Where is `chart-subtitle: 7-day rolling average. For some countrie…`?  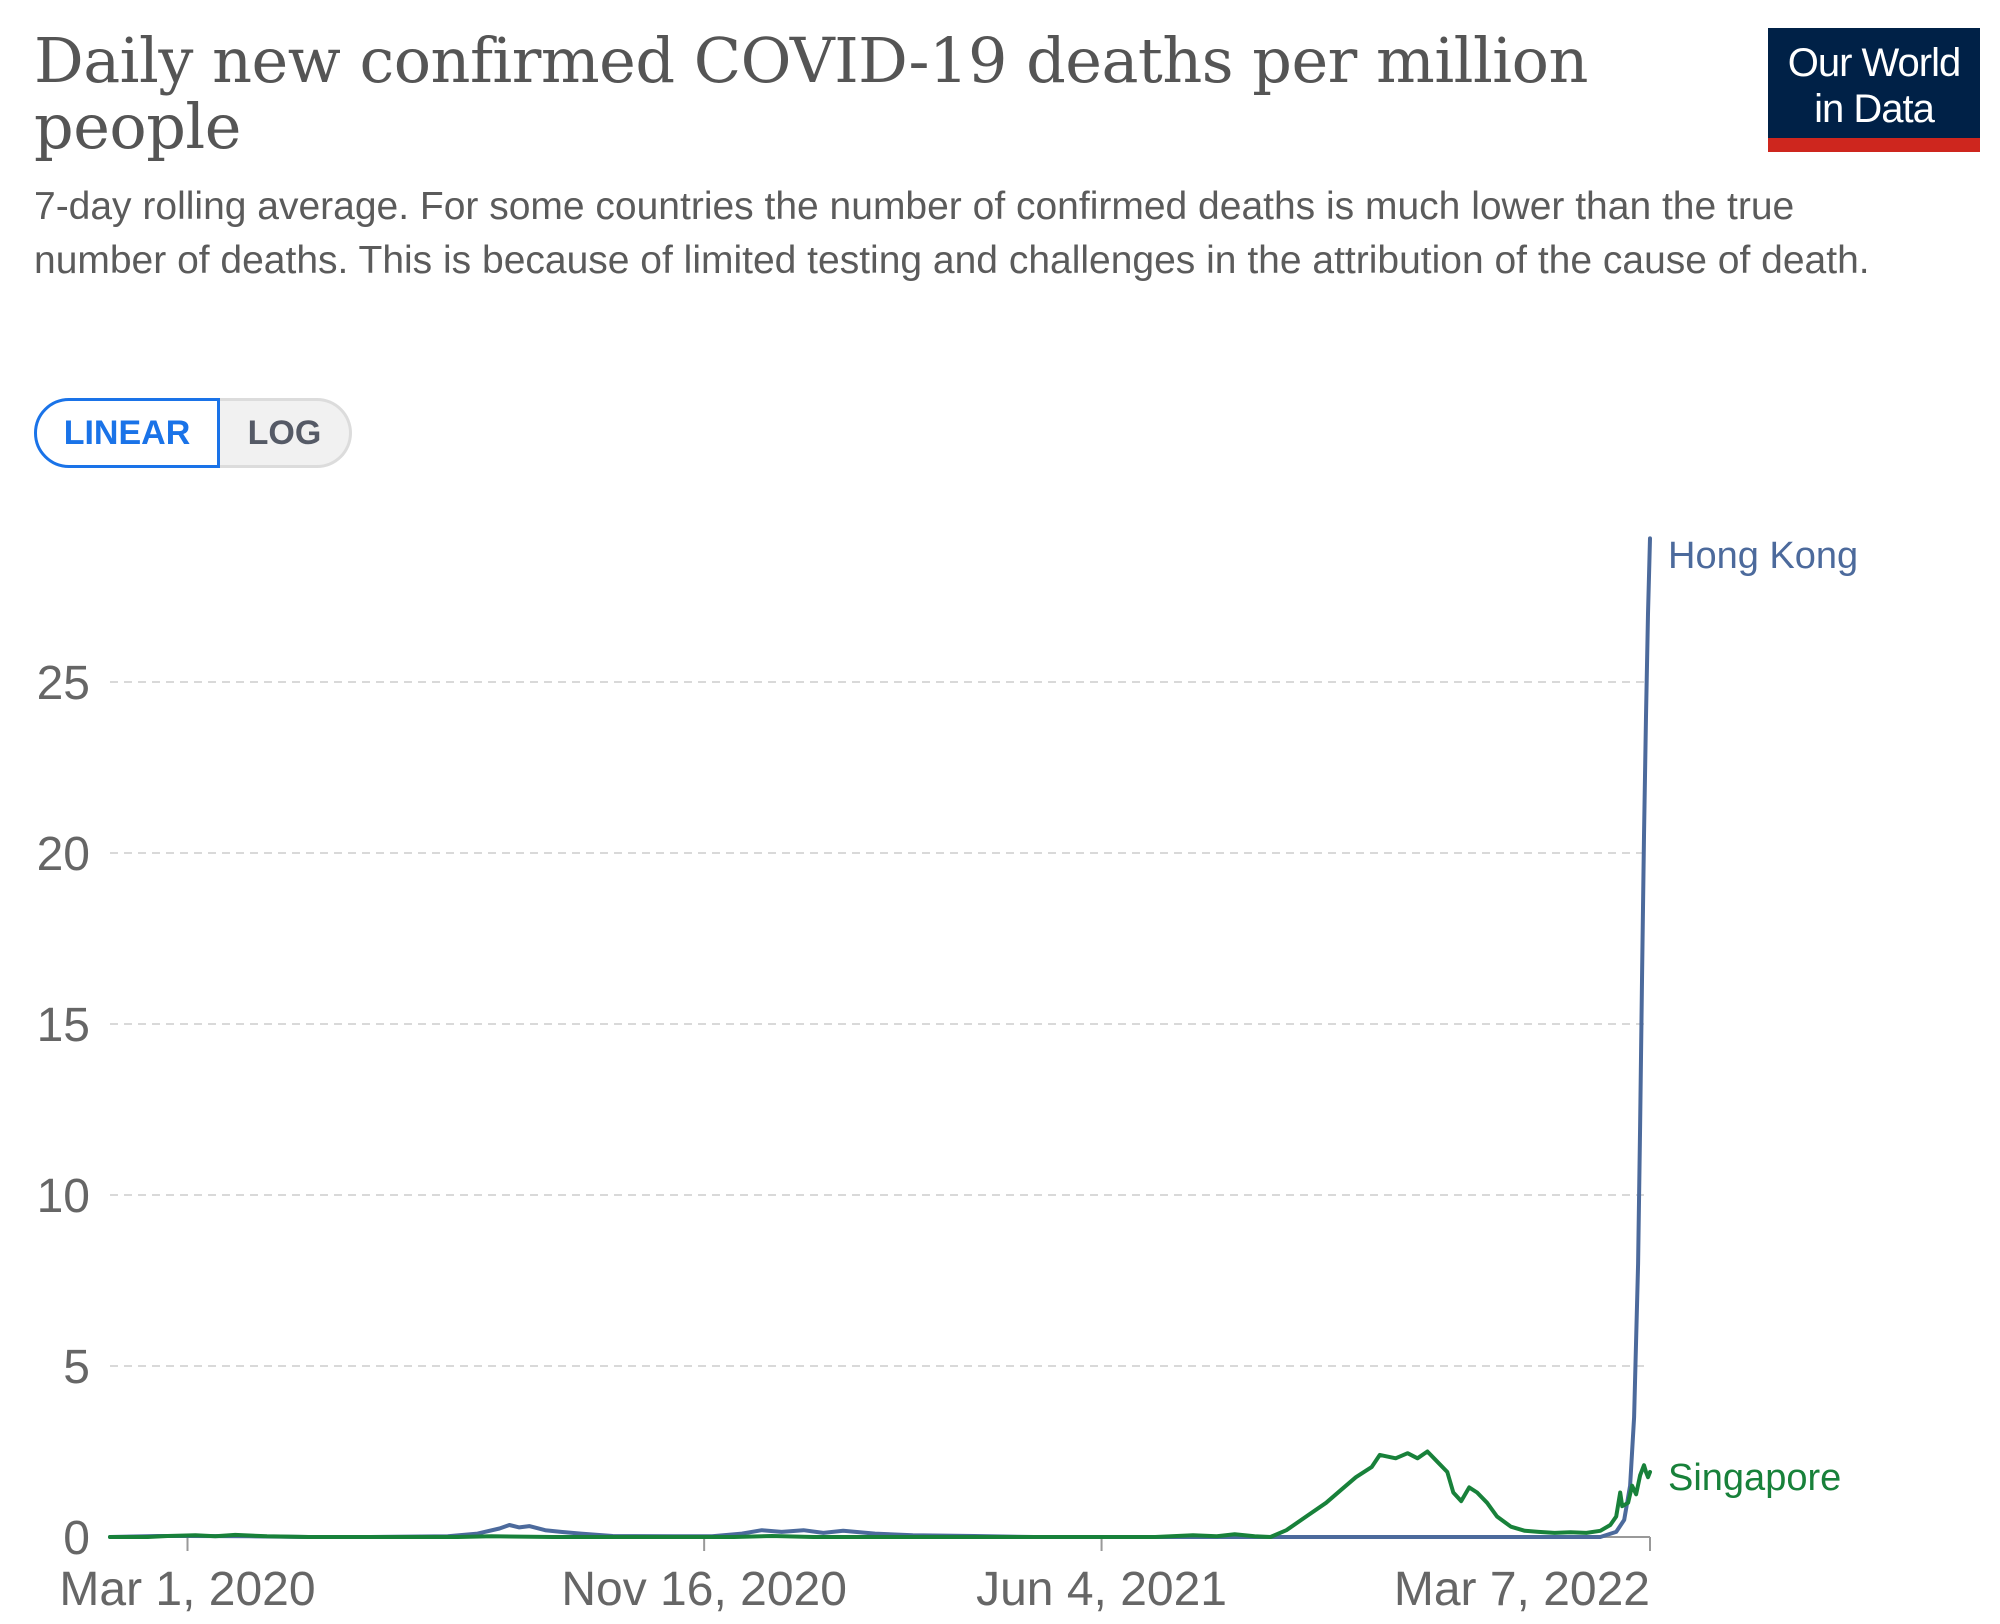
chart-subtitle: 7-day rolling average. For some countrie… is located at coordinates (952, 233).